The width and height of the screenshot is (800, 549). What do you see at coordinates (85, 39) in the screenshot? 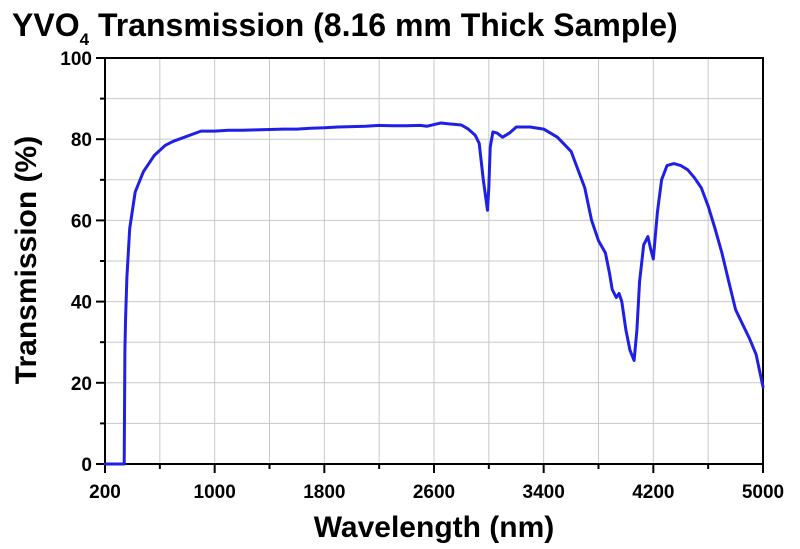
I see `chart-title-subscript: 4` at bounding box center [85, 39].